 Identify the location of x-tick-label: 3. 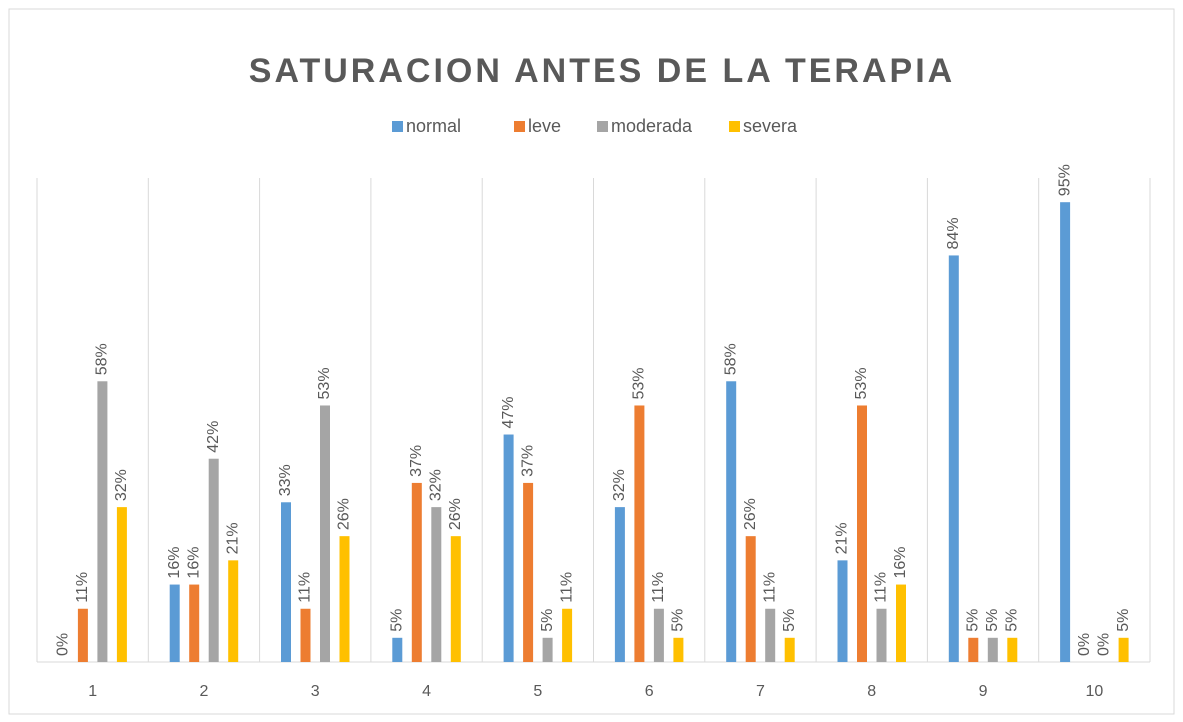
(315, 691).